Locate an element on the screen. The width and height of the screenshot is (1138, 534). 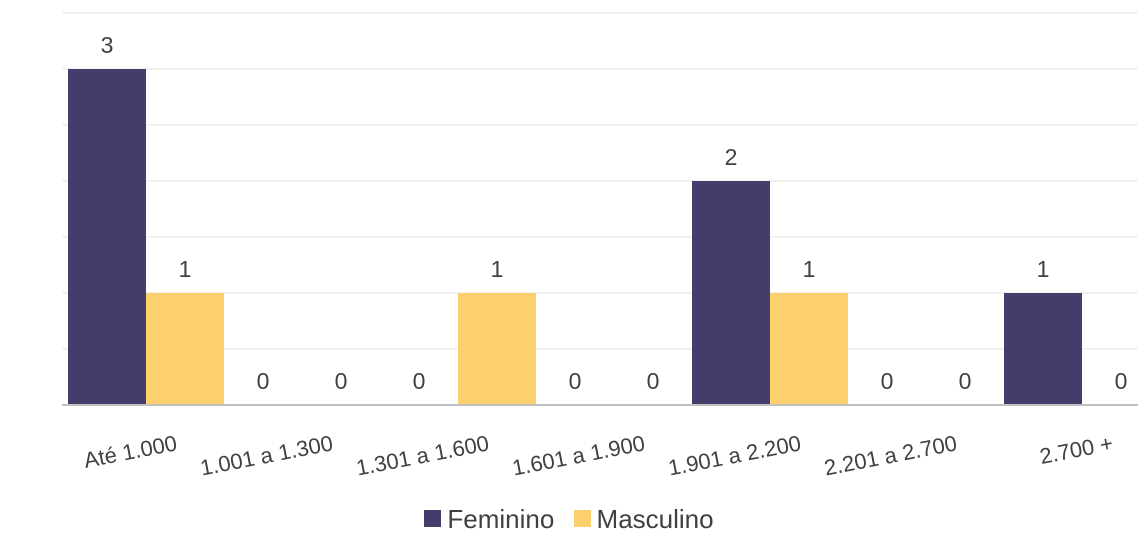
data-label-feminino: 2 is located at coordinates (731, 157).